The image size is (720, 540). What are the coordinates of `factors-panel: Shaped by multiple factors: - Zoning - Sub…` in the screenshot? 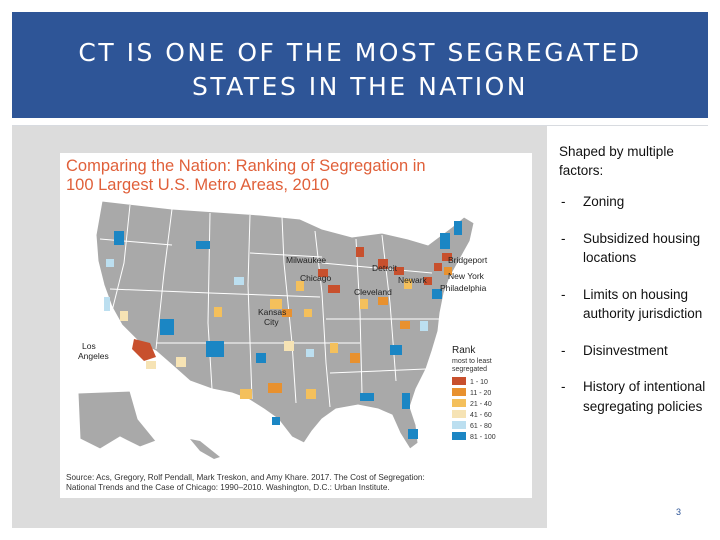 It's located at (634, 287).